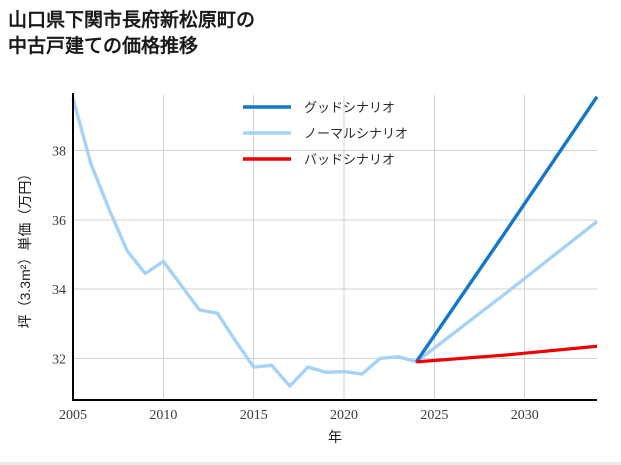 This screenshot has height=465, width=621. I want to click on x-tick-label: 2030, so click(525, 415).